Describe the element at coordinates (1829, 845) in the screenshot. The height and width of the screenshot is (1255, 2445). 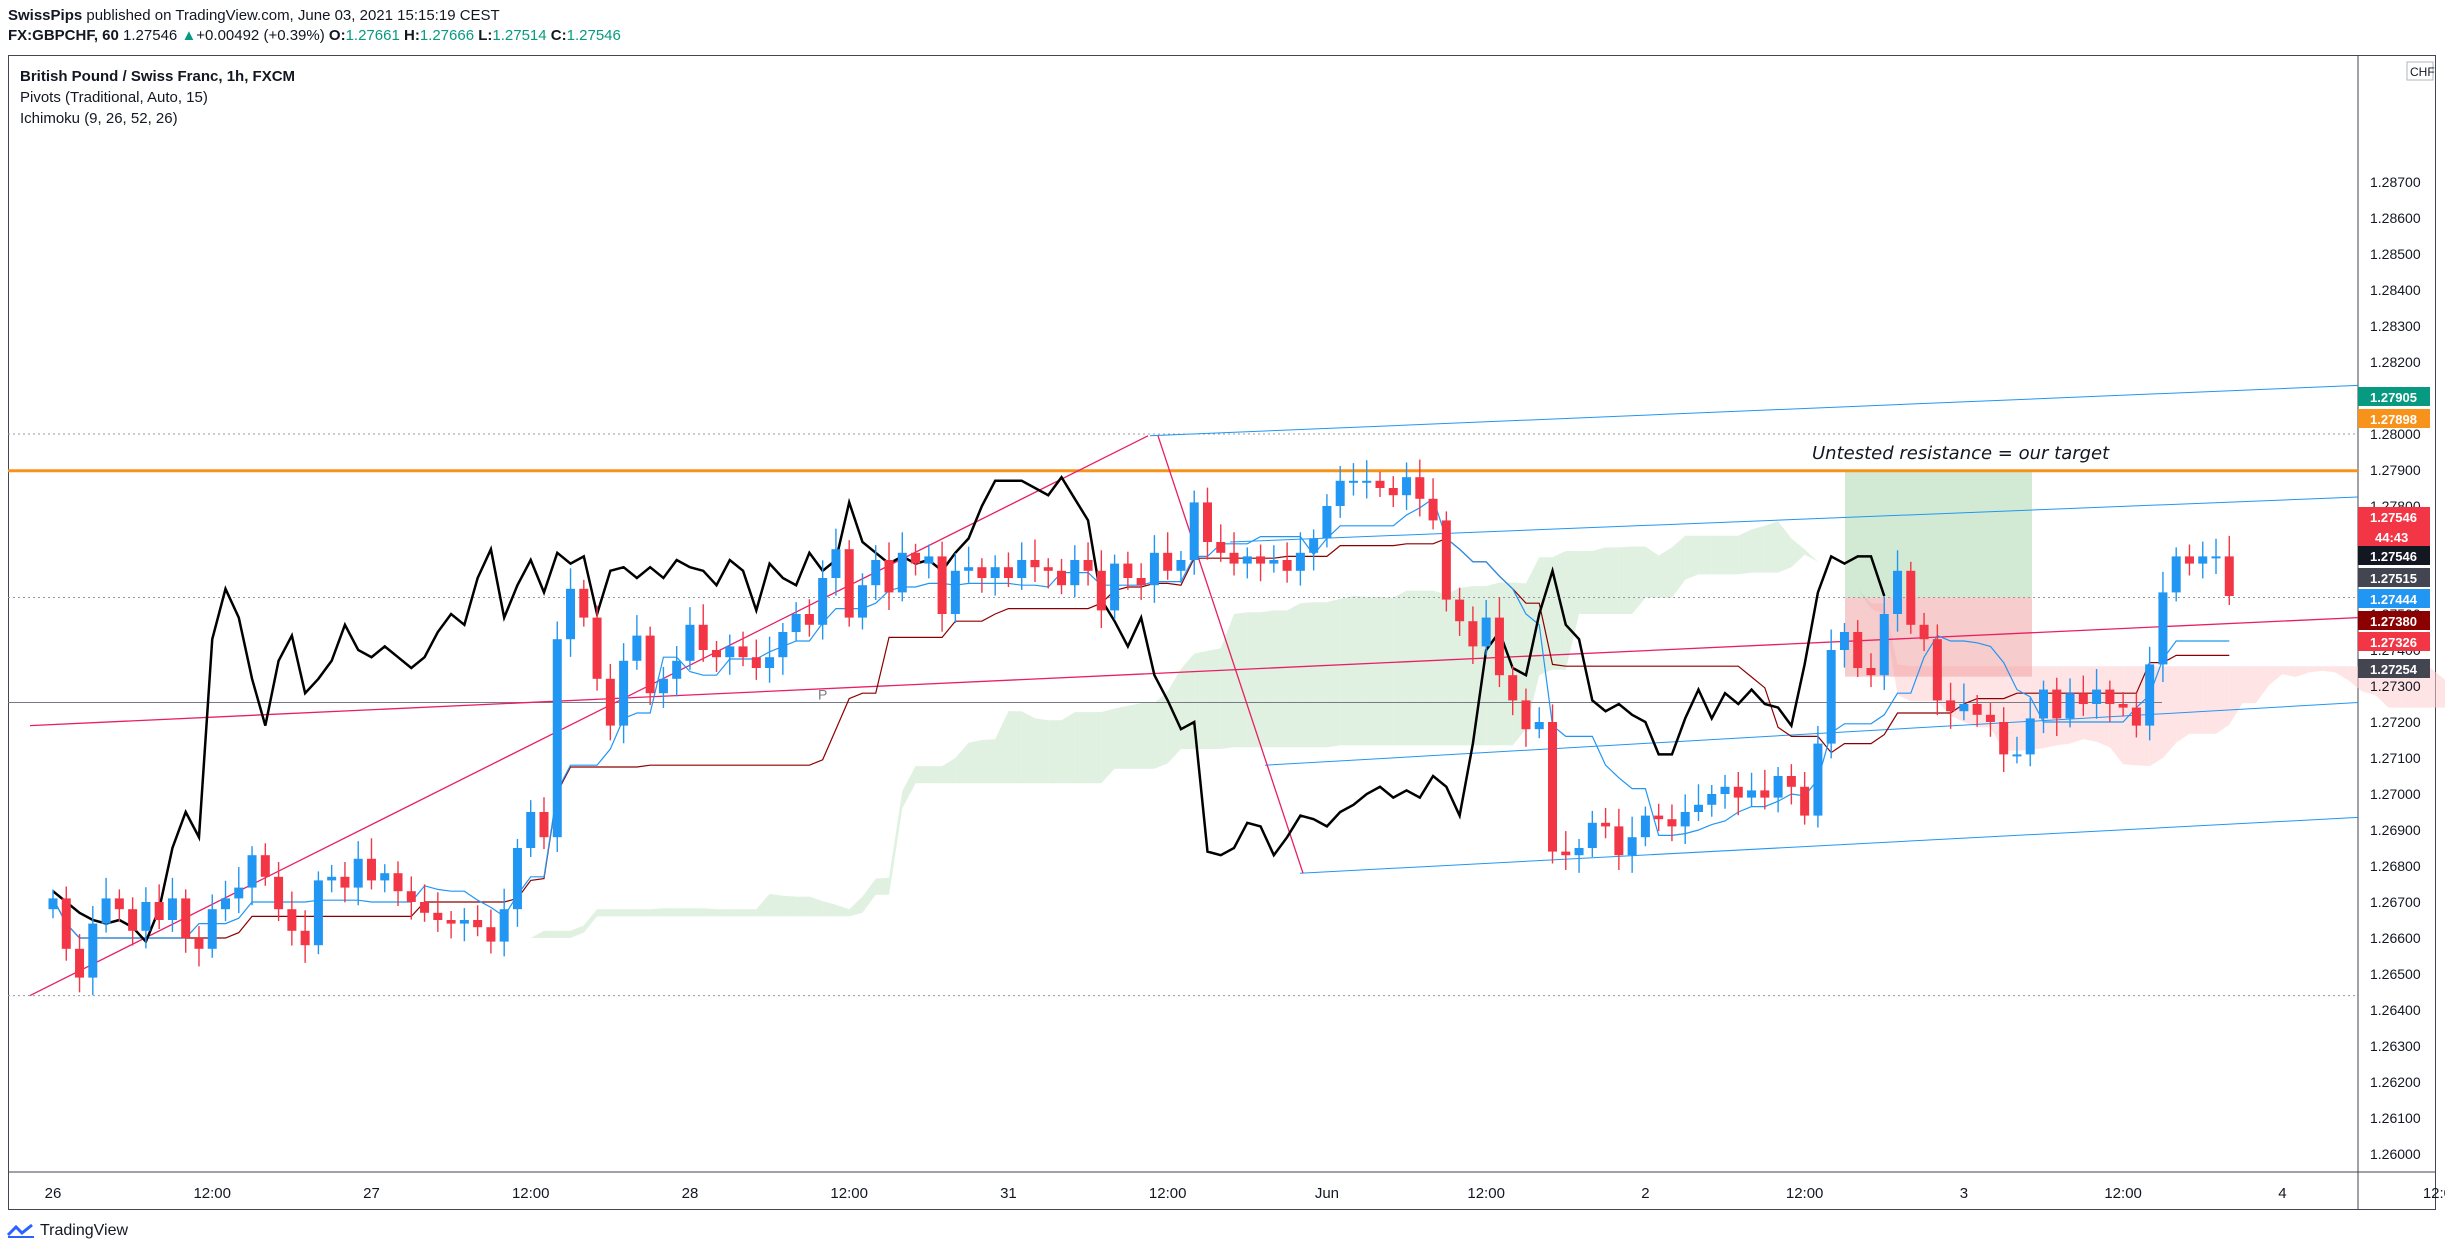
I see `channel-bottom-line` at that location.